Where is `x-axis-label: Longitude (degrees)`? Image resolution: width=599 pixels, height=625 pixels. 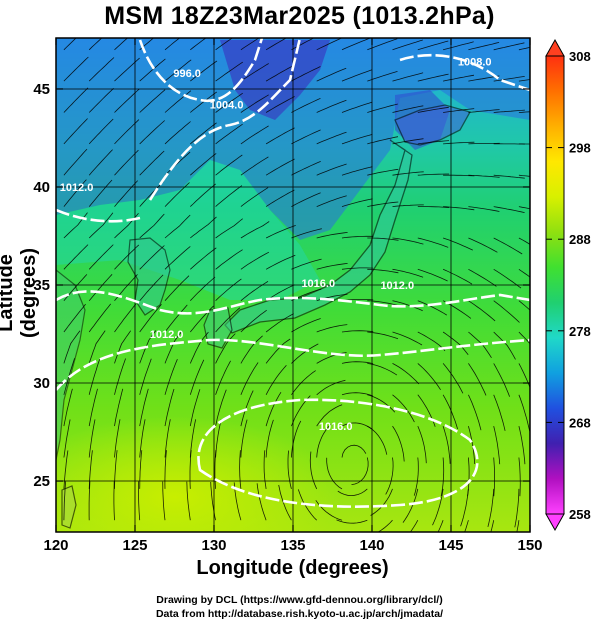 x-axis-label: Longitude (degrees) is located at coordinates (292, 568).